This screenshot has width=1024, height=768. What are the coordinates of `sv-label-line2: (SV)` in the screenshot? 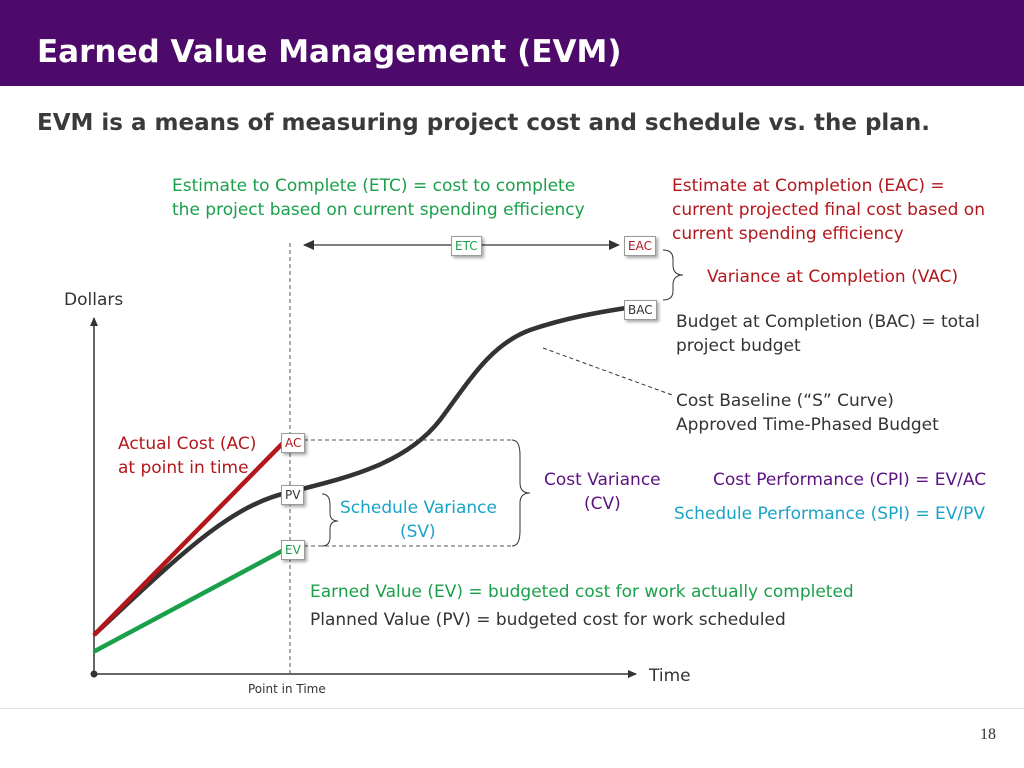 It's located at (418, 532).